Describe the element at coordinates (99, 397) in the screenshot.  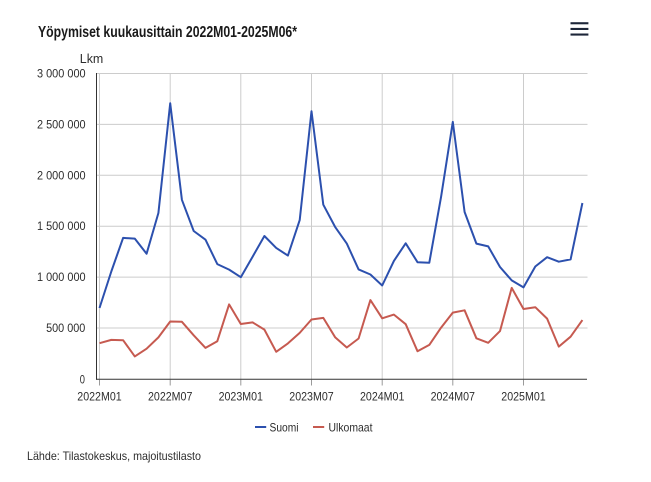
I see `svg-text: 2022M01` at that location.